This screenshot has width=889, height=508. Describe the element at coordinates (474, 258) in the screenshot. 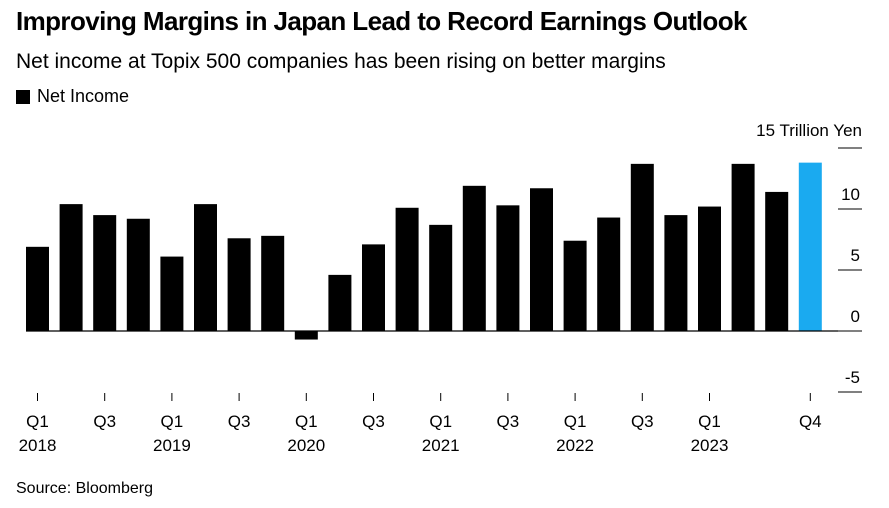

I see `bar-q2-2021` at that location.